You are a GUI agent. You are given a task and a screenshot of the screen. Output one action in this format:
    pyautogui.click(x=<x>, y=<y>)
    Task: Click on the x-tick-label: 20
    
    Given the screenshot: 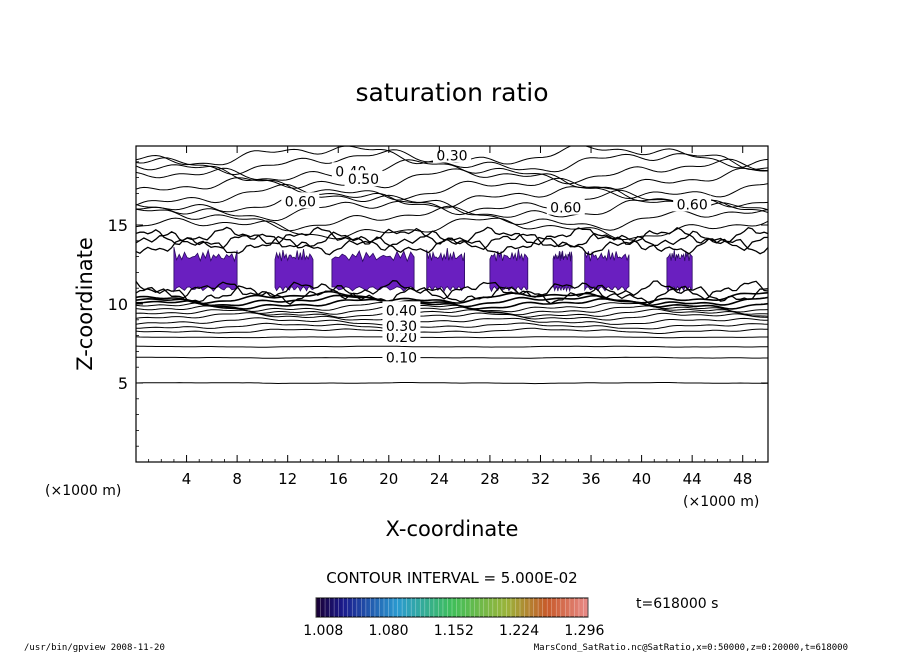 What is the action you would take?
    pyautogui.click(x=388, y=479)
    